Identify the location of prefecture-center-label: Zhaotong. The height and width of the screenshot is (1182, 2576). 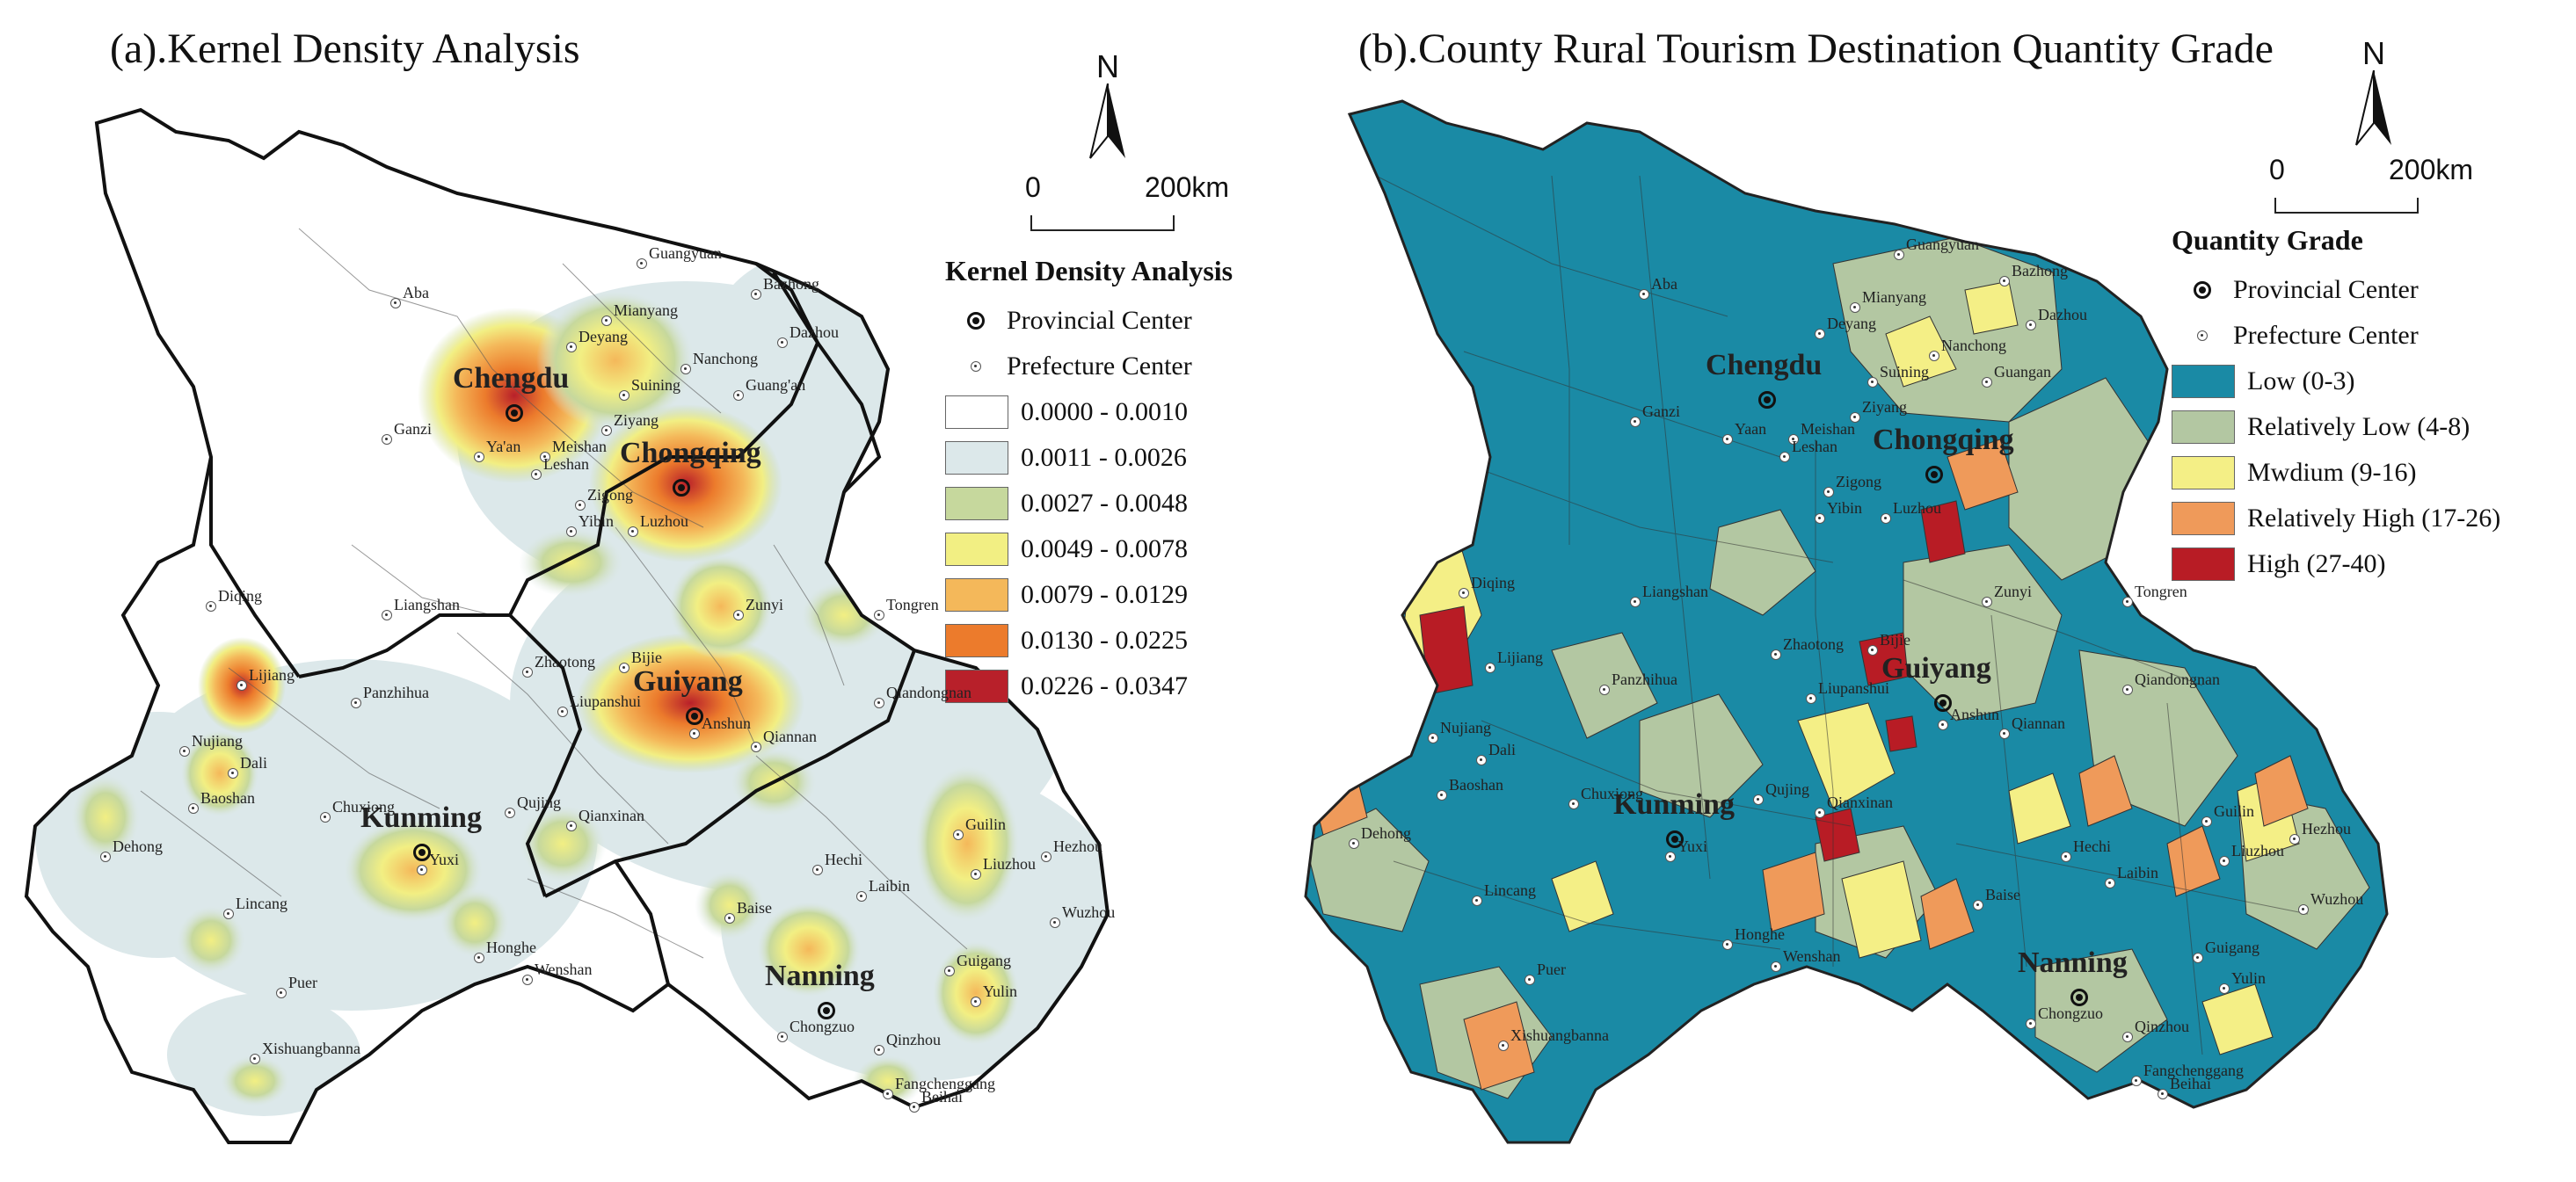
(1813, 644).